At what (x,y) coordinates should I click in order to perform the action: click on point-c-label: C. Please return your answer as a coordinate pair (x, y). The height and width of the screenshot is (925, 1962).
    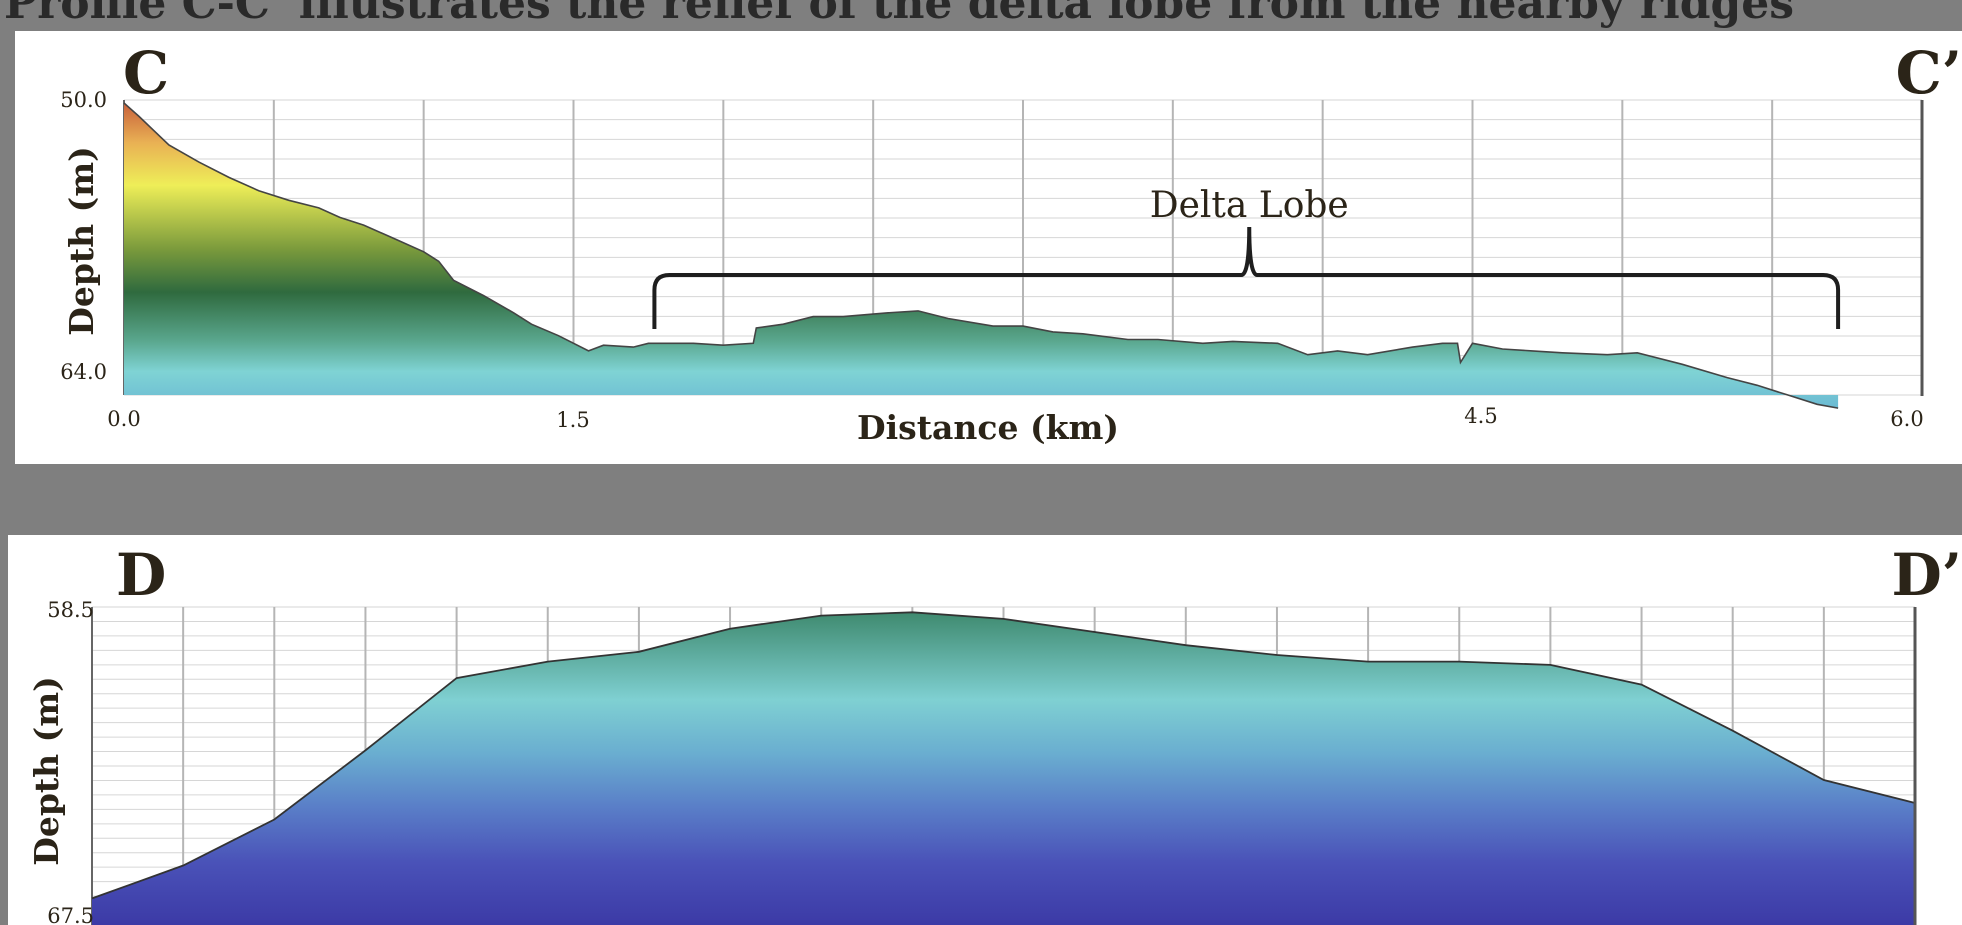
    Looking at the image, I should click on (146, 73).